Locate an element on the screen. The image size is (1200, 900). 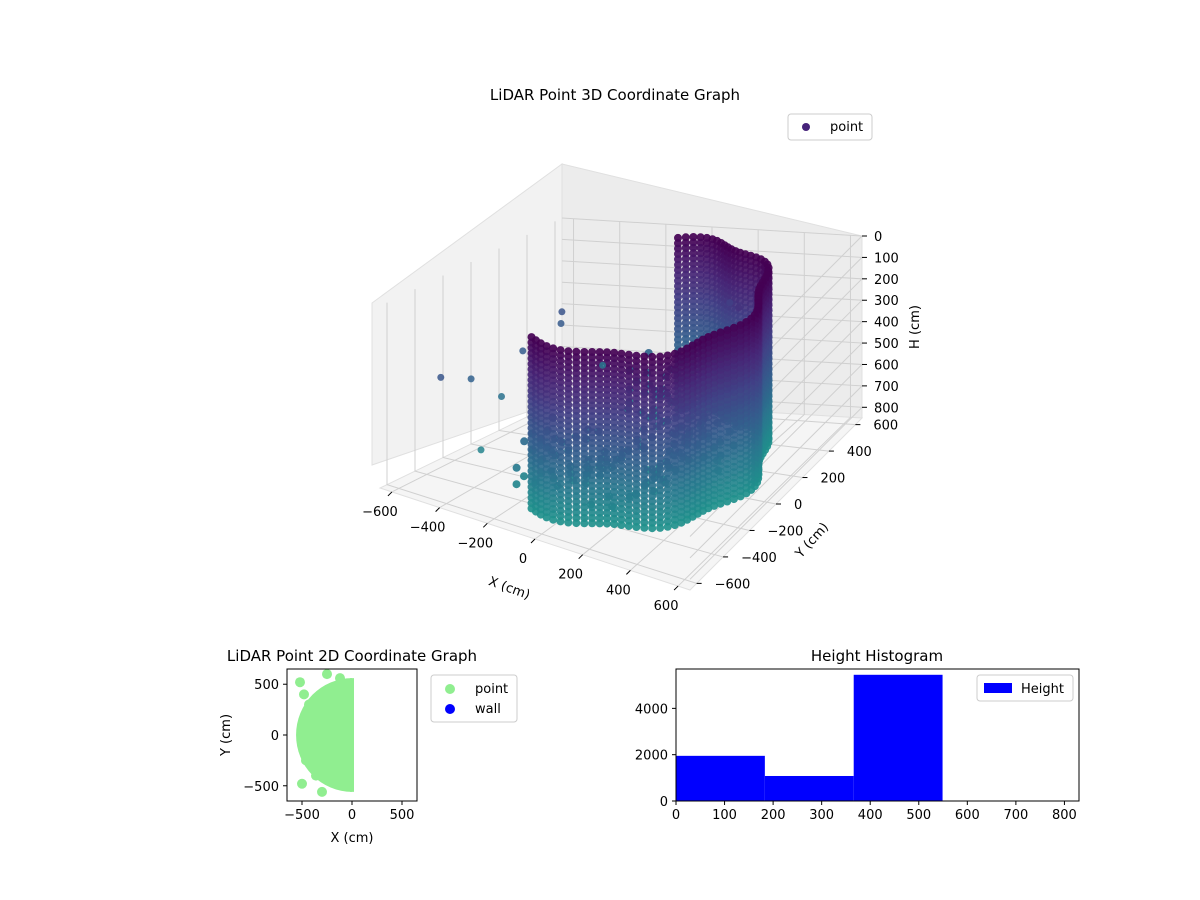
z-tick-label-3d: 600 is located at coordinates (886, 365).